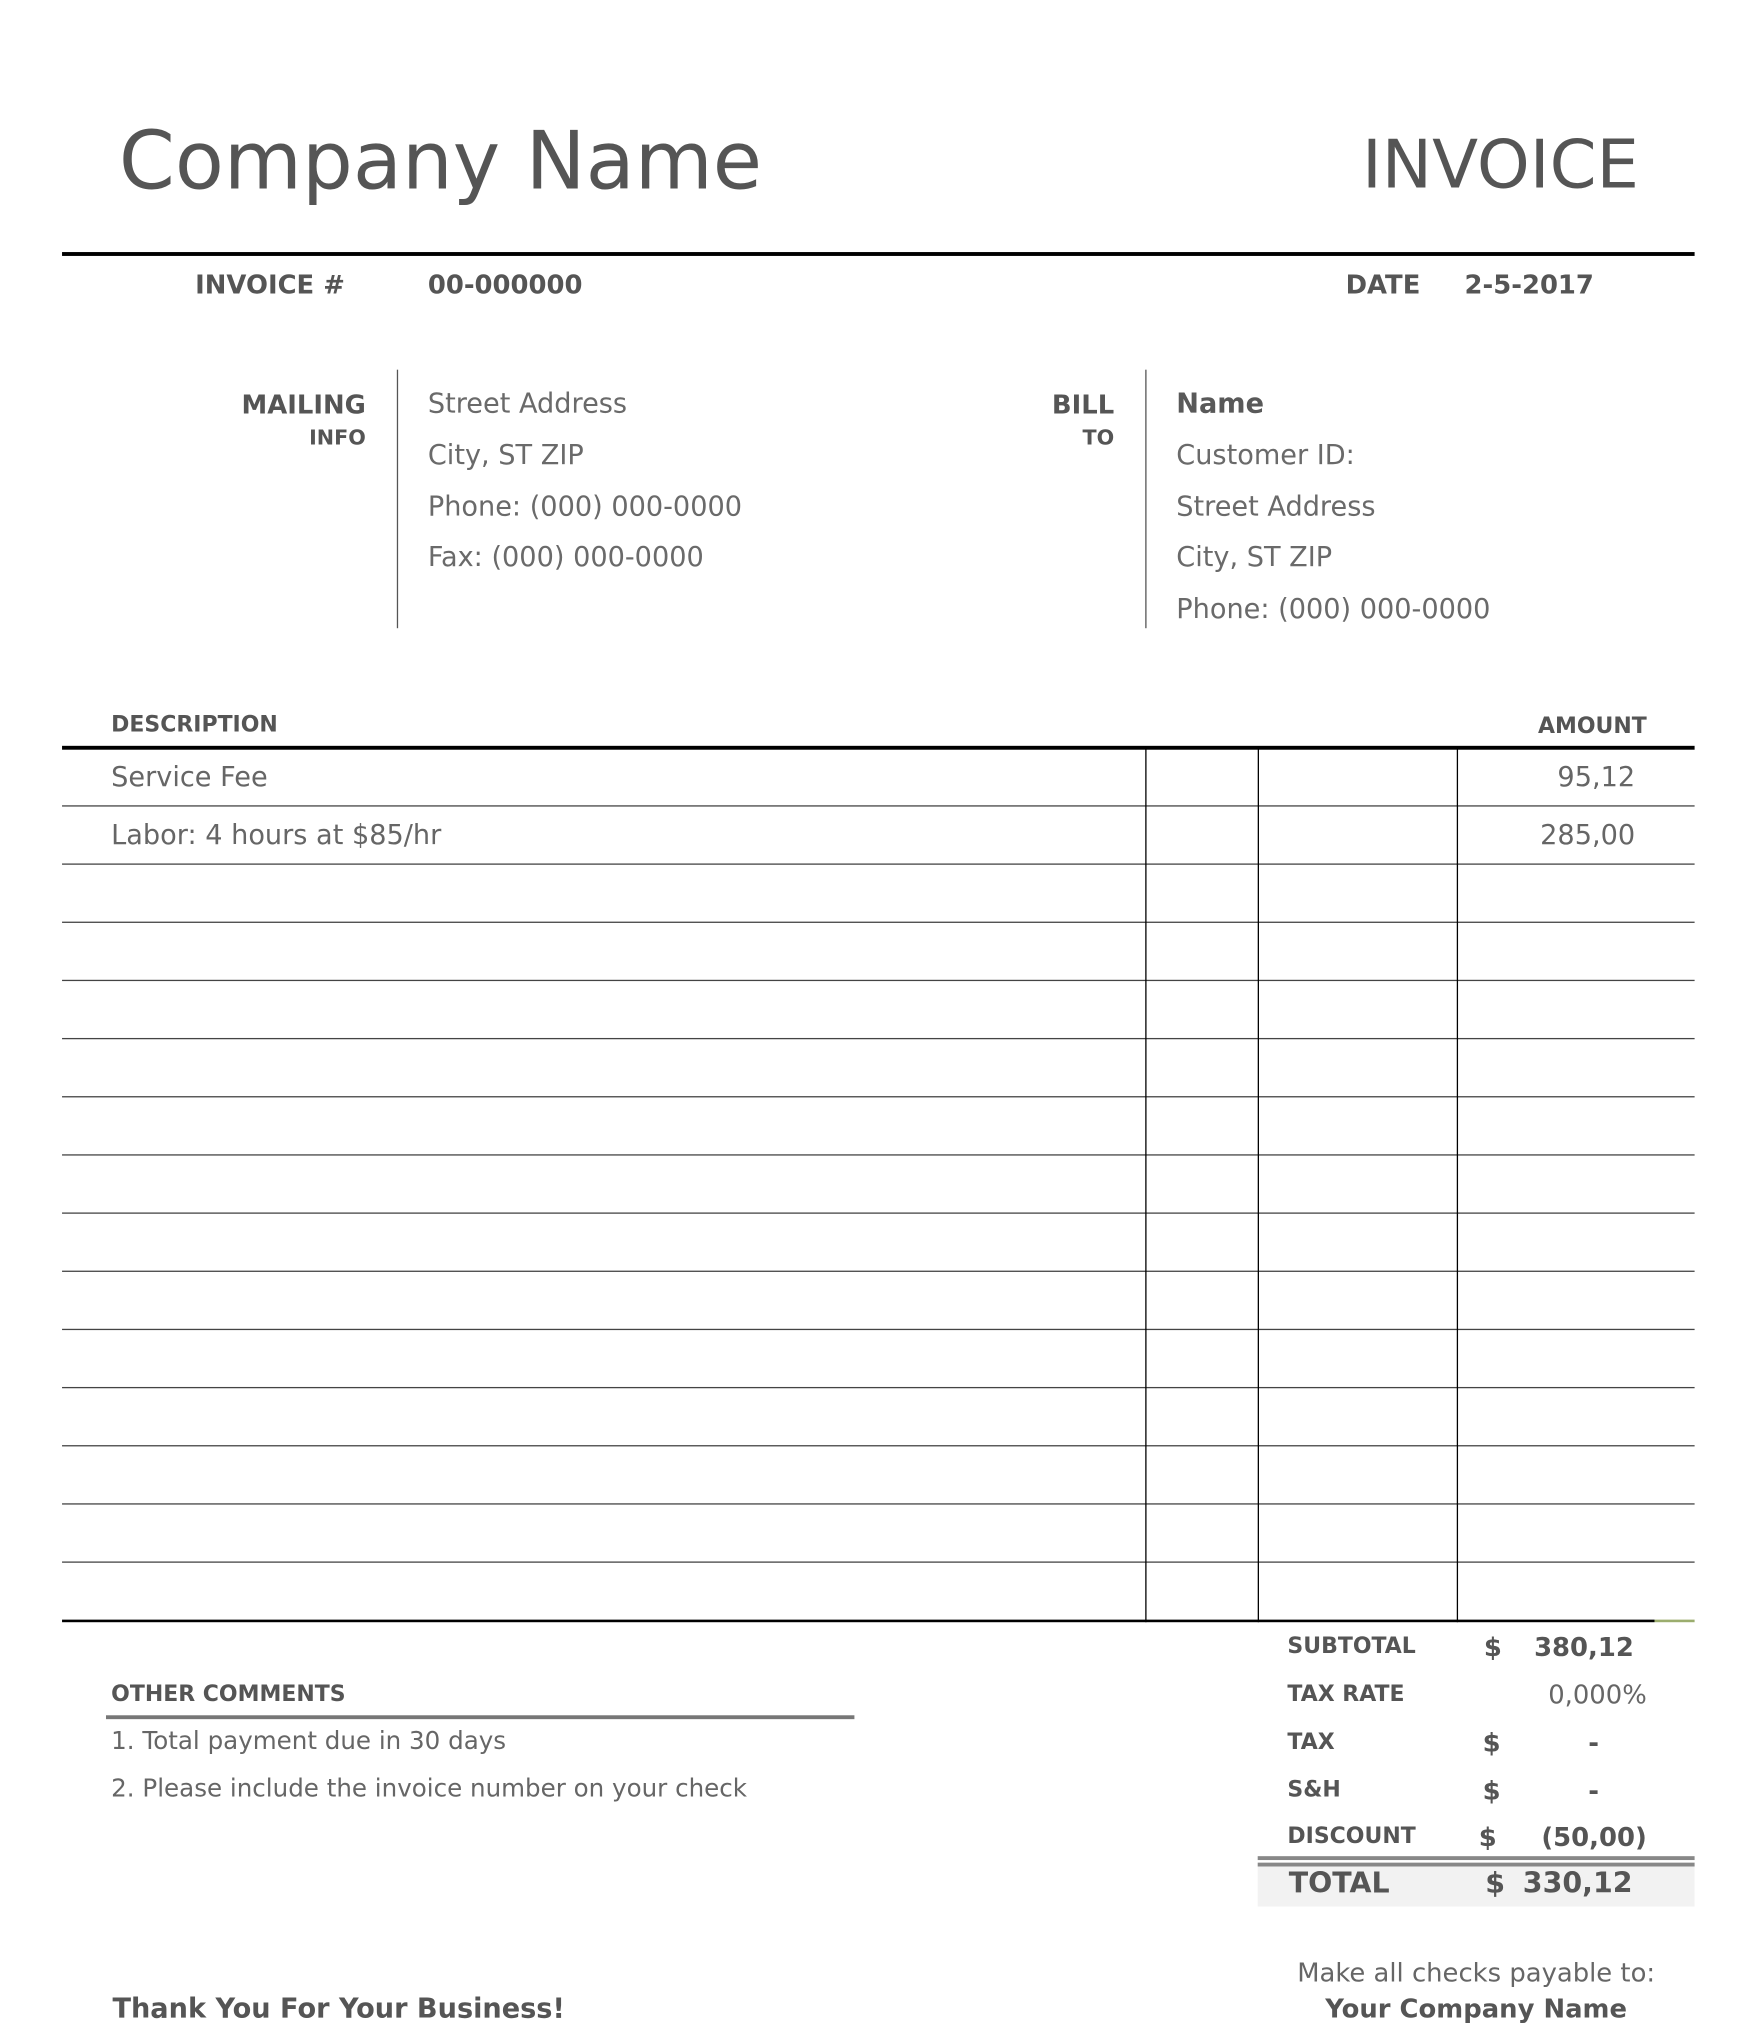  I want to click on row-description: Labor: 4 hours at $85/hr, so click(276, 835).